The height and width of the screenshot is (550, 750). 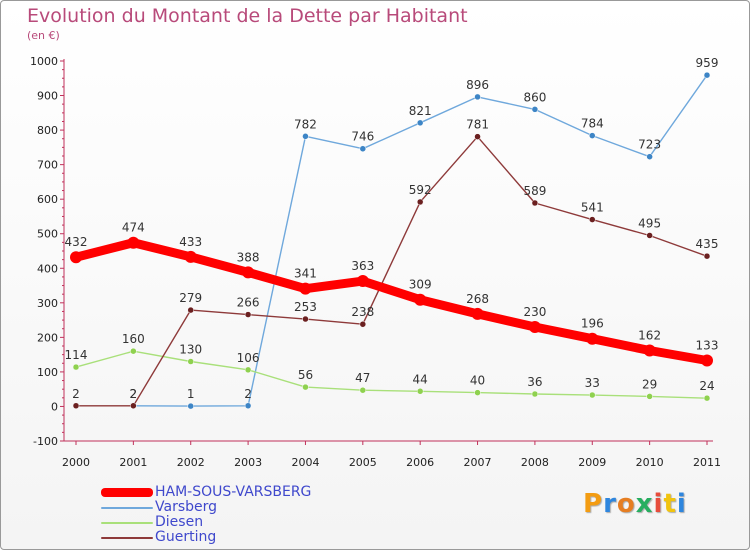 I want to click on data-label-diesen: 130, so click(x=190, y=350).